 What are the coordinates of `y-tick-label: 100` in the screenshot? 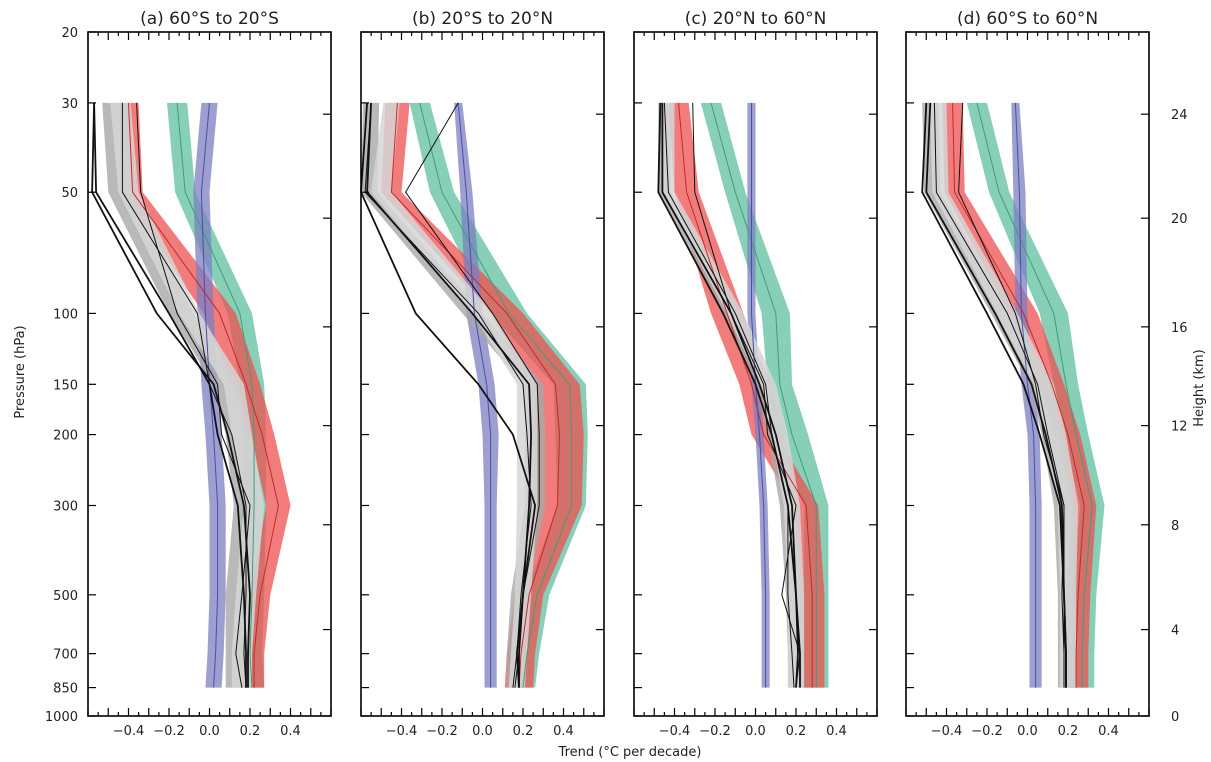 It's located at (65, 314).